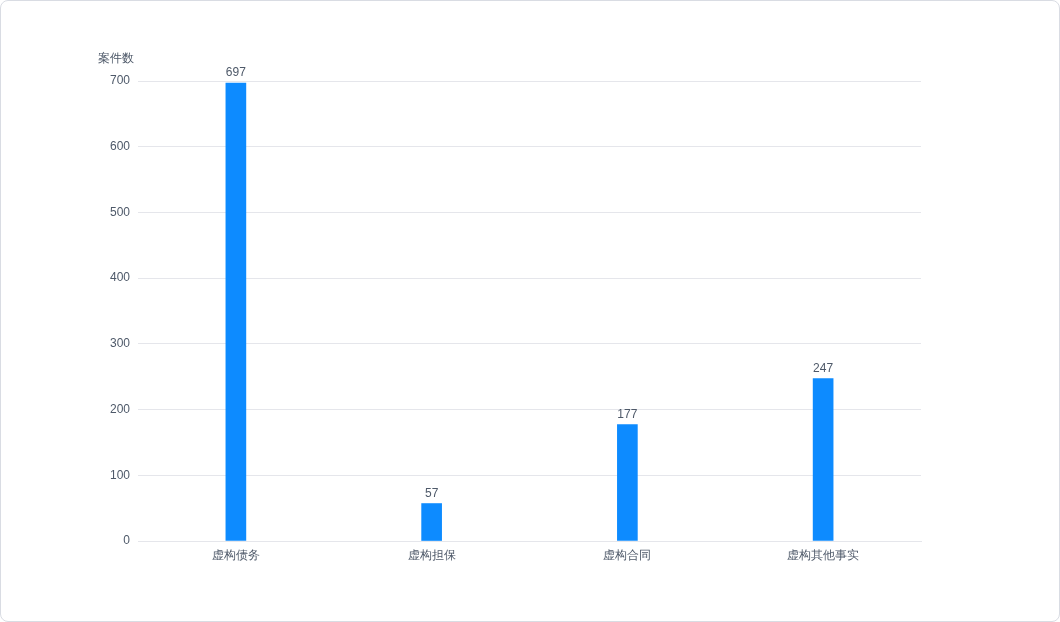 This screenshot has height=622, width=1060. Describe the element at coordinates (627, 554) in the screenshot. I see `x-tick-label: 虚构合同` at that location.